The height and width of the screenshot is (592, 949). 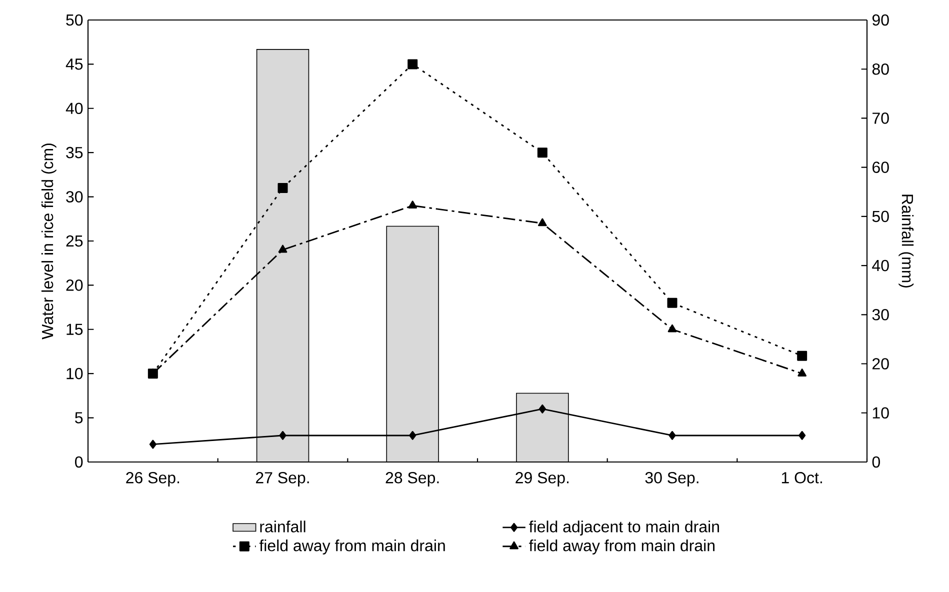 What do you see at coordinates (79, 418) in the screenshot?
I see `y-tick-label: 5` at bounding box center [79, 418].